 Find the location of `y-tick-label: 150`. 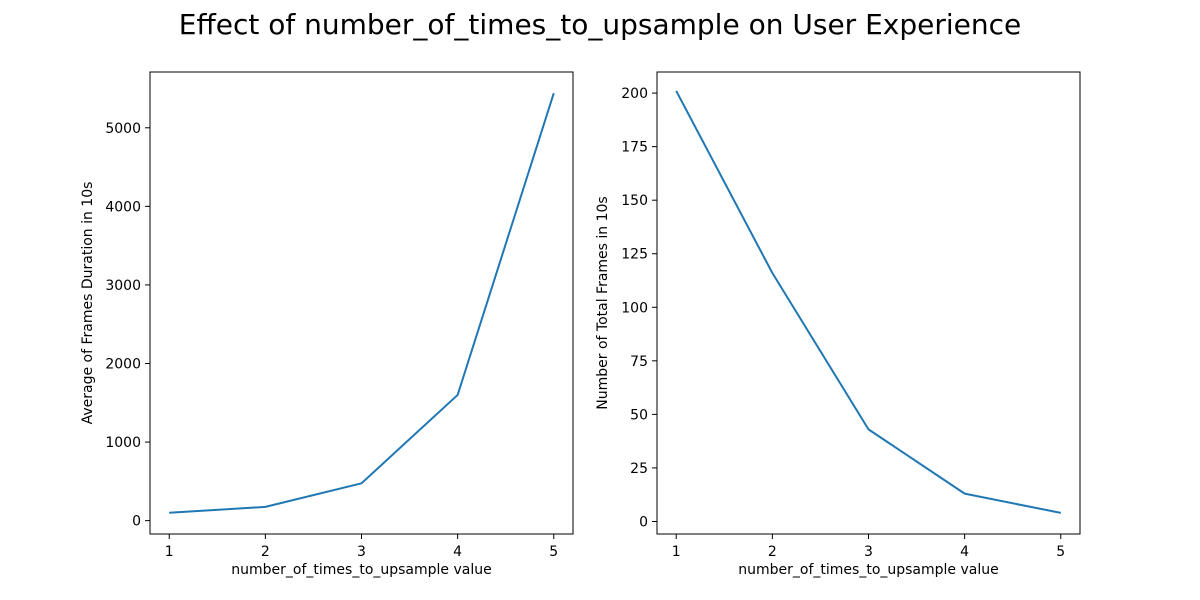

y-tick-label: 150 is located at coordinates (634, 201).